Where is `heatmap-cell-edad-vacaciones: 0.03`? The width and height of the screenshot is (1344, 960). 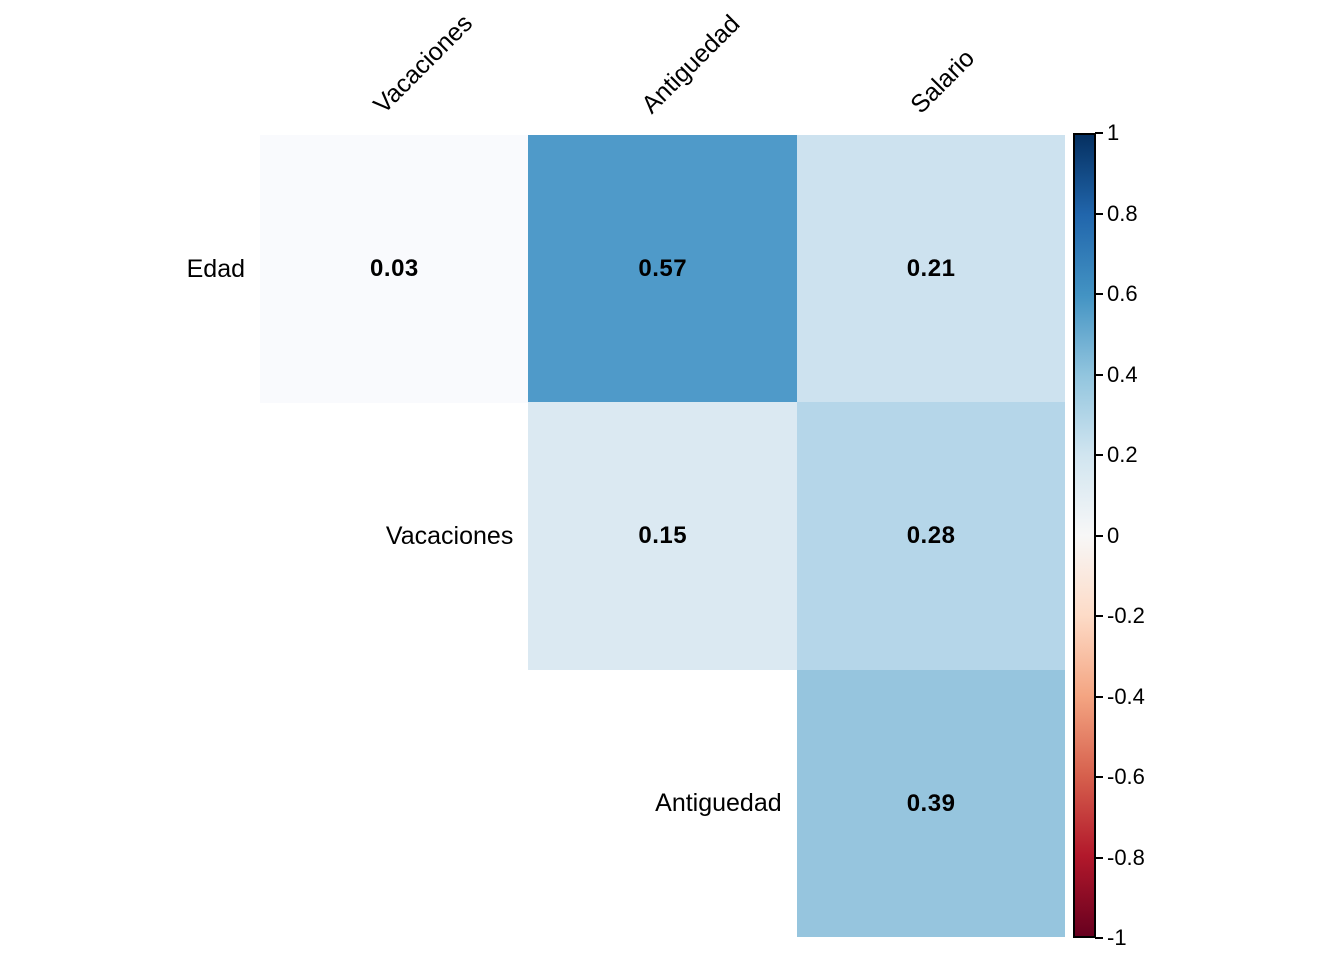 heatmap-cell-edad-vacaciones: 0.03 is located at coordinates (394, 269).